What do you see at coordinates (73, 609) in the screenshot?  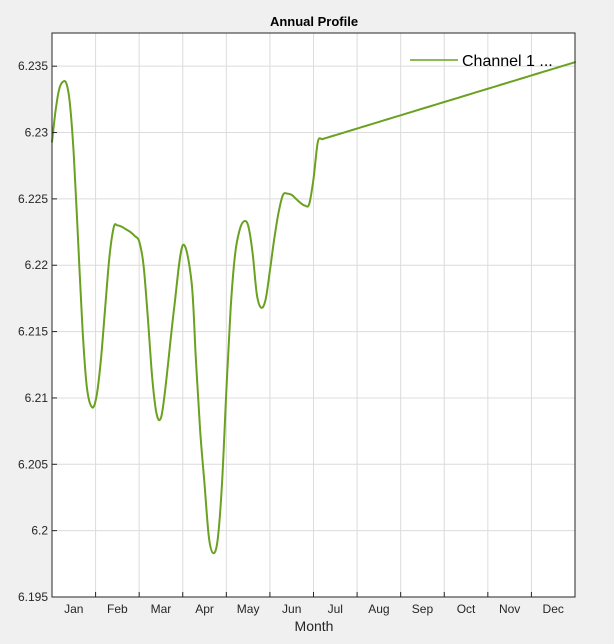 I see `x-tick-label: Jan` at bounding box center [73, 609].